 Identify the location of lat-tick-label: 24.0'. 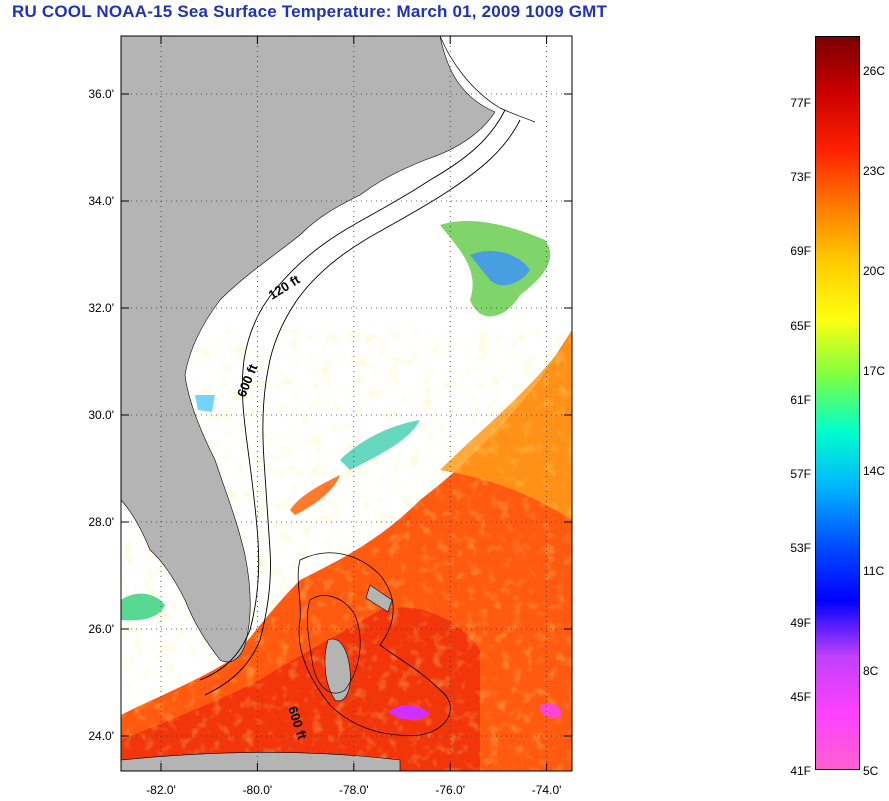
(101, 736).